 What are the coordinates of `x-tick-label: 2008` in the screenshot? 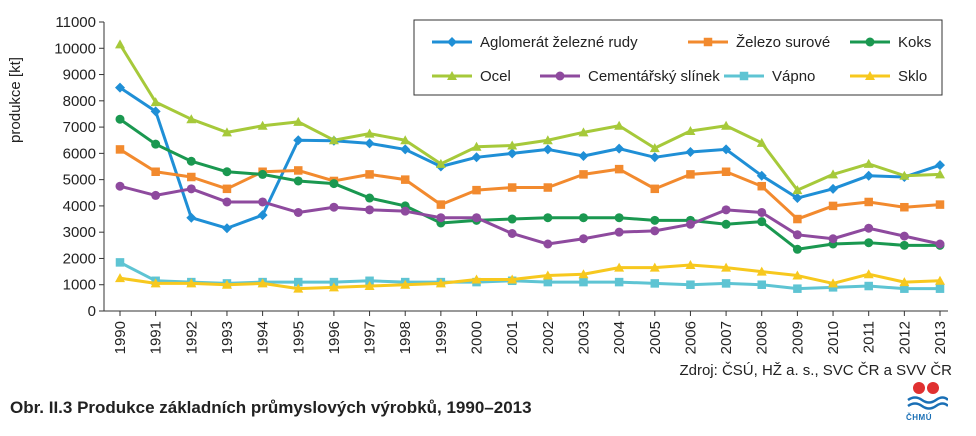 It's located at (762, 337).